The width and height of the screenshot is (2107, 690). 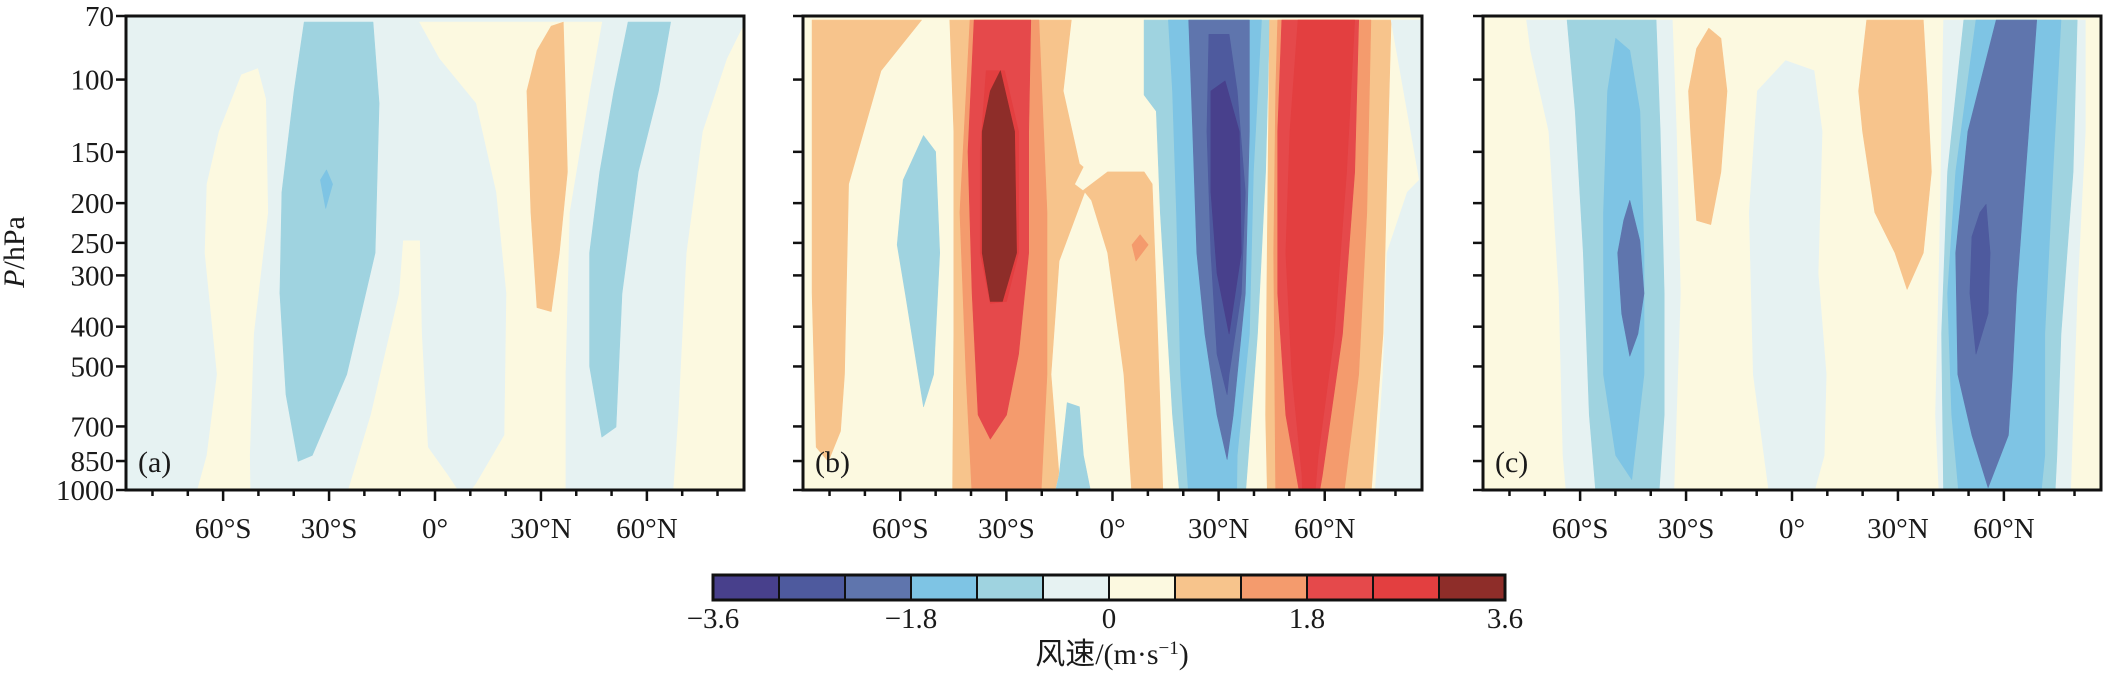 What do you see at coordinates (93, 367) in the screenshot?
I see `y-tick-label: 500` at bounding box center [93, 367].